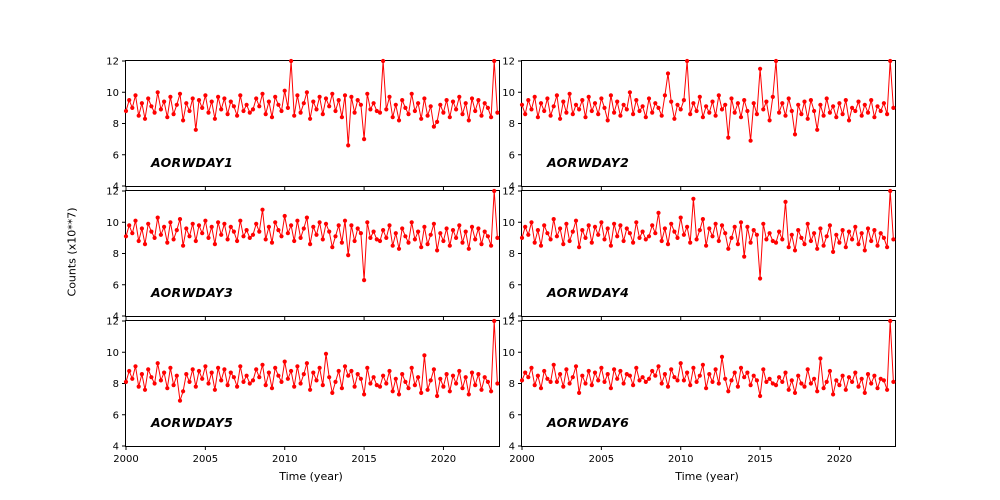 Image resolution: width=1000 pixels, height=500 pixels. Describe the element at coordinates (192, 422) in the screenshot. I see `series-label-aorwday5: AORWDAY5` at that location.